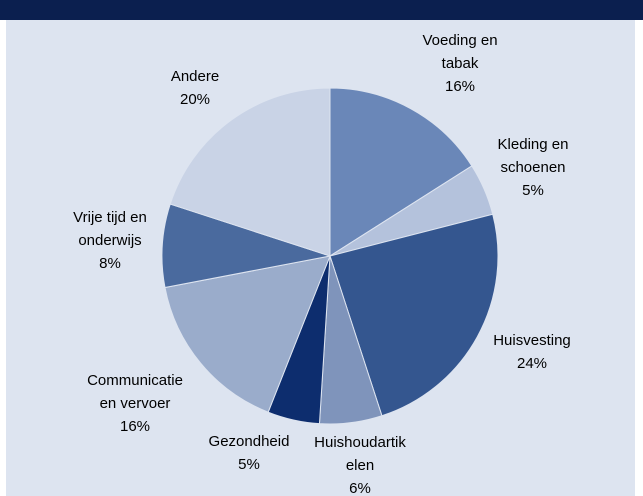  What do you see at coordinates (110, 229) in the screenshot?
I see `category-name: Vrije tijd en onderwijs` at bounding box center [110, 229].